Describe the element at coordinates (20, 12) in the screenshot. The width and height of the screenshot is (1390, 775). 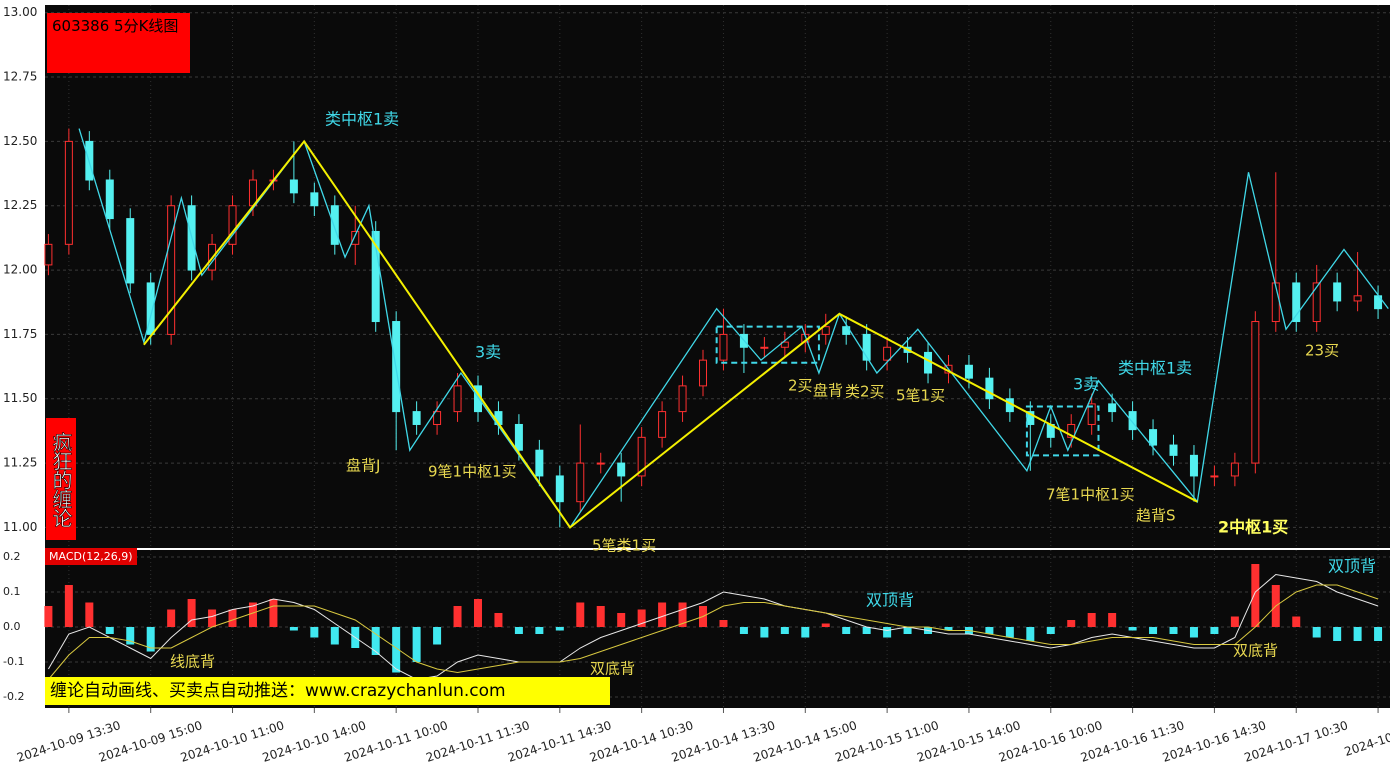
I see `y-tick-label: 13.00` at that location.